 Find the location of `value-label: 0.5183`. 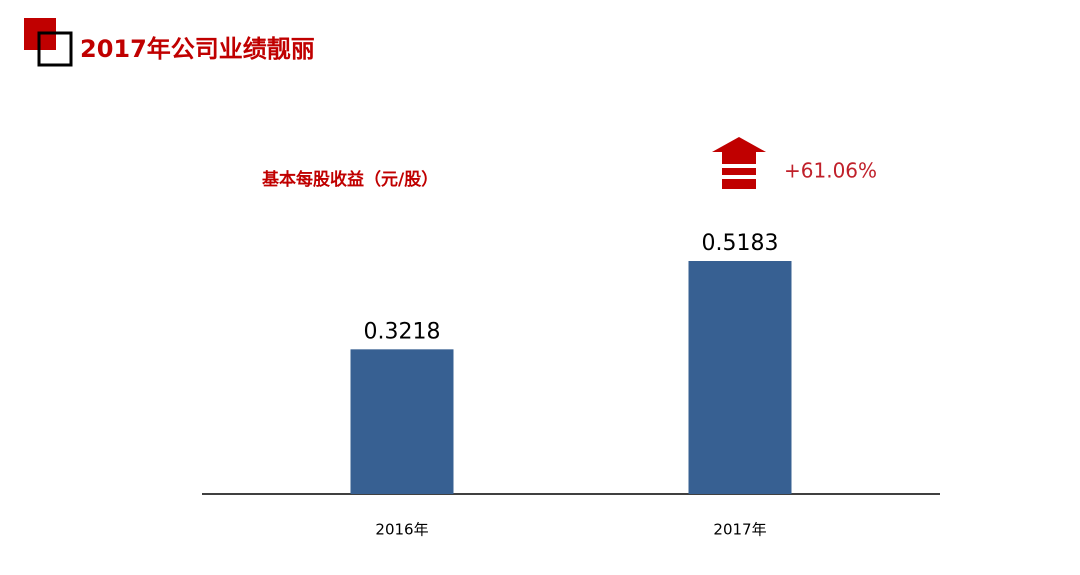

value-label: 0.5183 is located at coordinates (740, 243).